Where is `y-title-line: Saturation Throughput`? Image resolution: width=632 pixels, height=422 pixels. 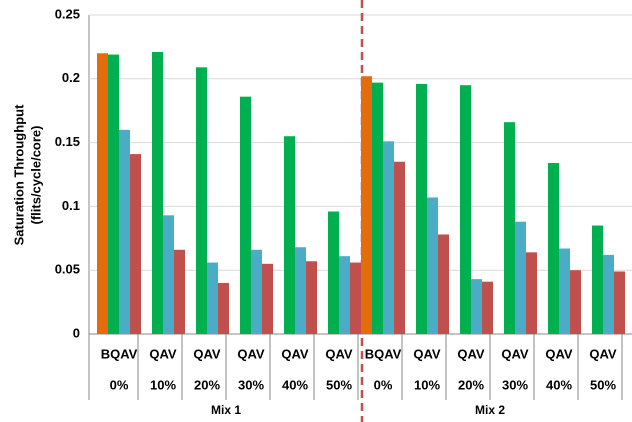
y-title-line: Saturation Throughput is located at coordinates (18, 174).